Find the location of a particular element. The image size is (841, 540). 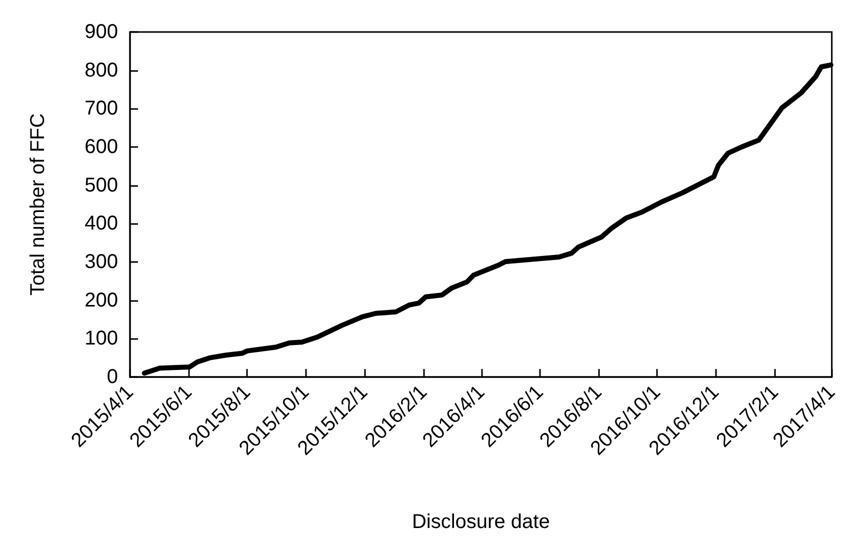

y-tick-label: 800 is located at coordinates (101, 70).